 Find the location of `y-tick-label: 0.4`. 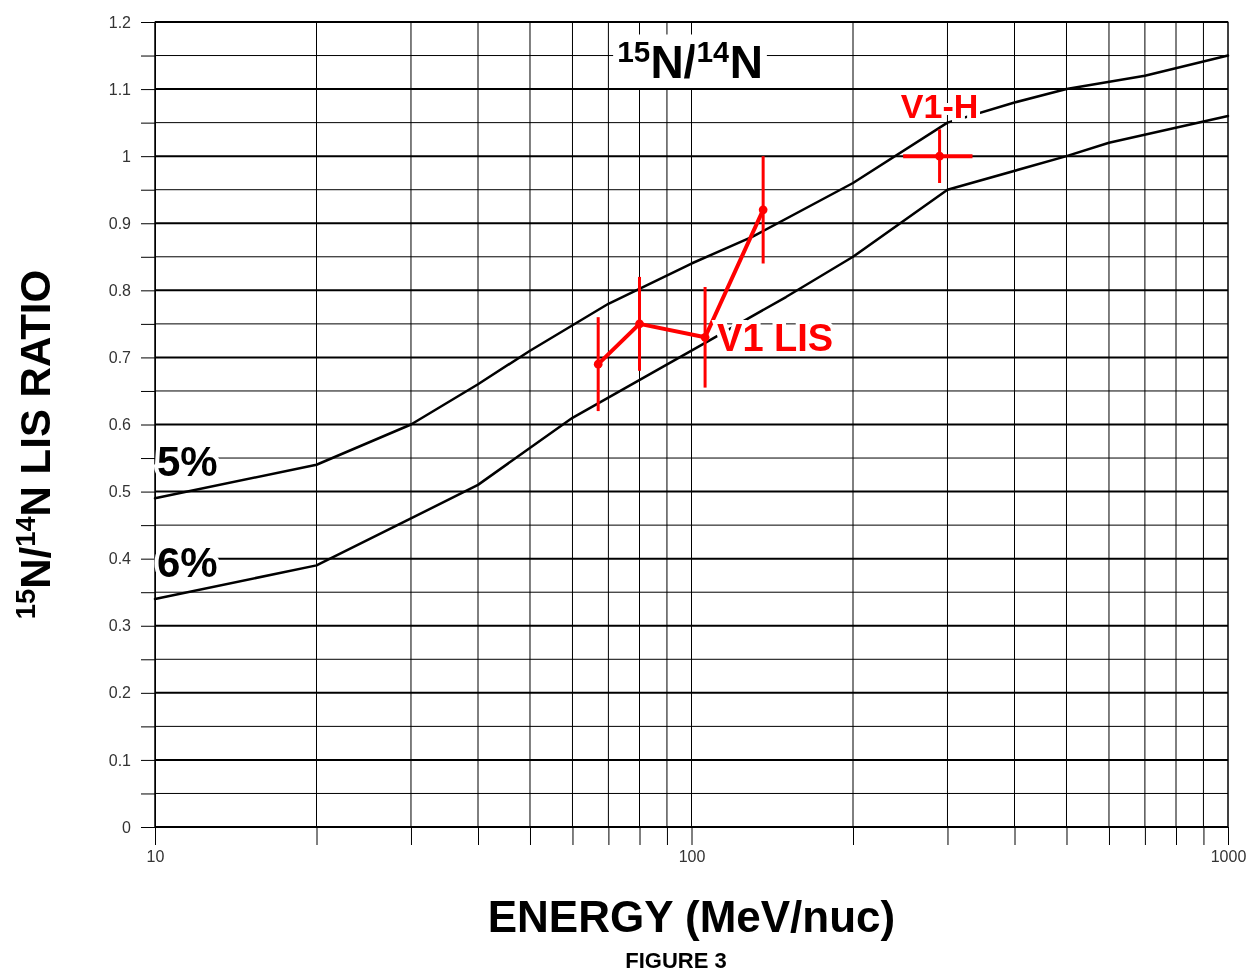

y-tick-label: 0.4 is located at coordinates (120, 559).